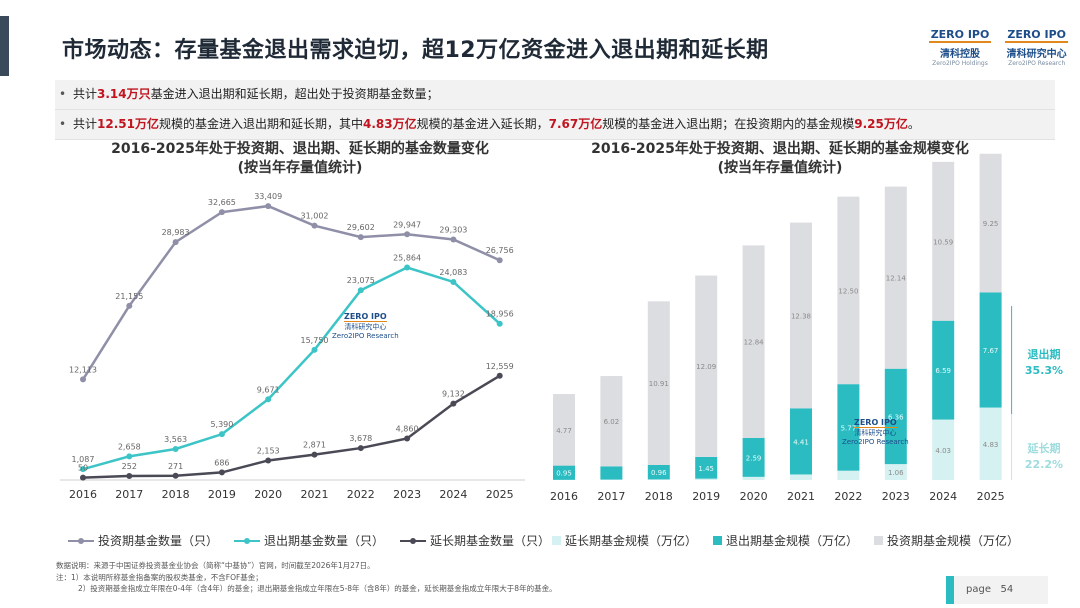 The height and width of the screenshot is (608, 1080). I want to click on legend-item: 延长期基金规模（万亿）, so click(624, 540).